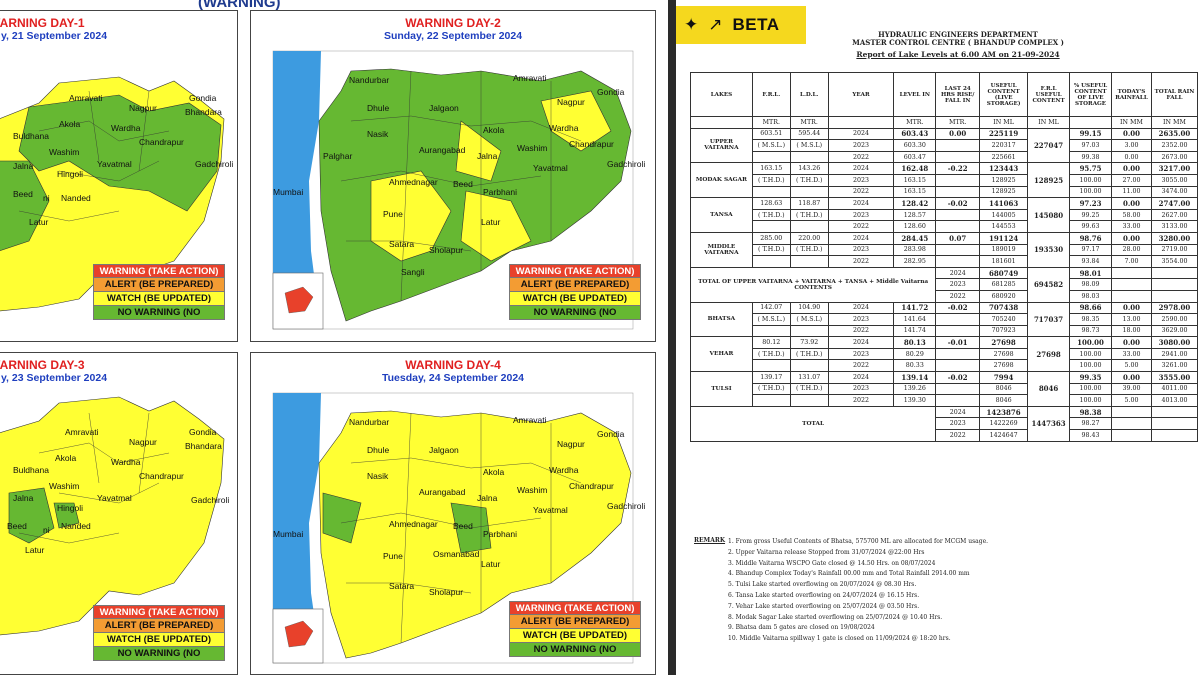 The width and height of the screenshot is (1200, 675). What do you see at coordinates (710, 540) in the screenshot?
I see `remark-label: REMARK` at bounding box center [710, 540].